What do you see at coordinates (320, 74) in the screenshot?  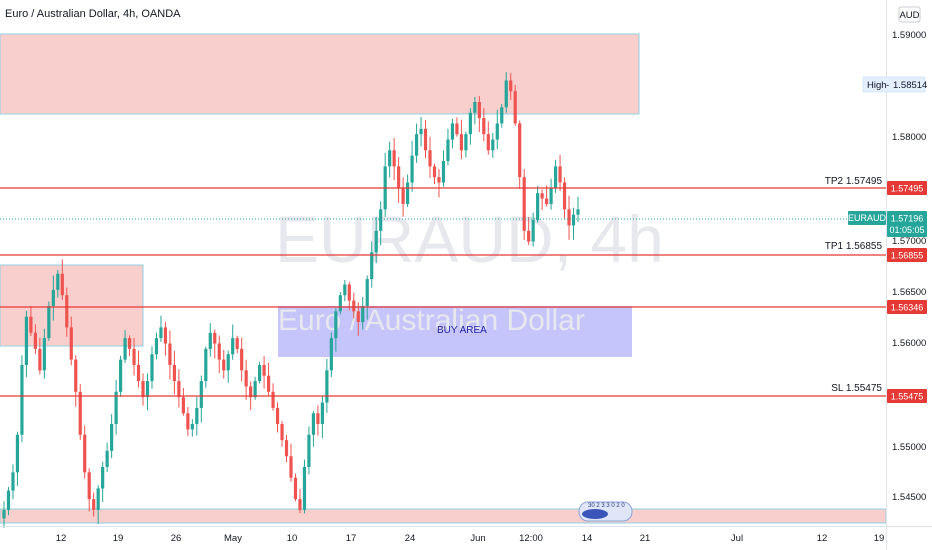 I see `supply-zone-top` at bounding box center [320, 74].